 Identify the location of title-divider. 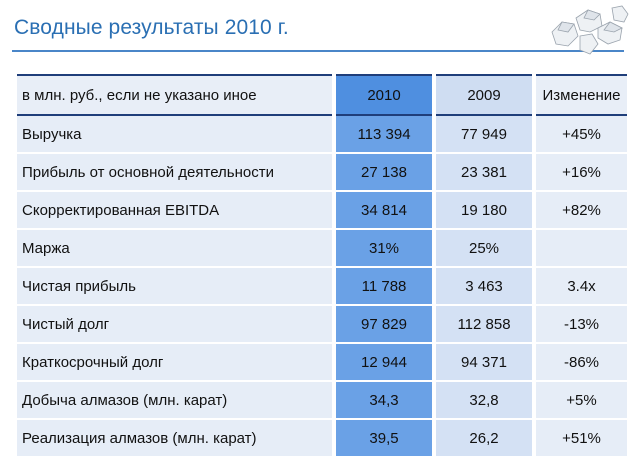
(318, 51).